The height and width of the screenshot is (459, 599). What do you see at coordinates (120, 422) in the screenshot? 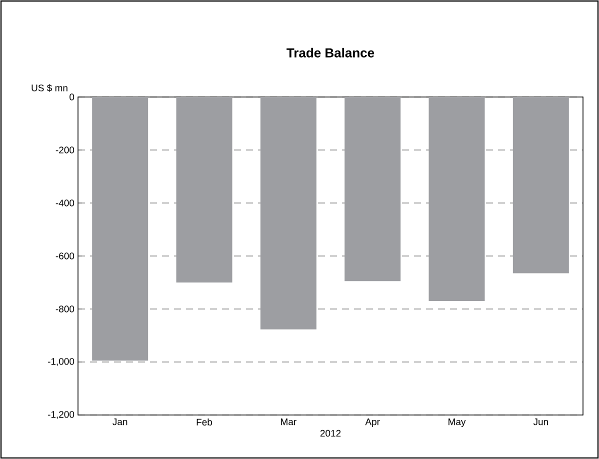
I see `x-tick-label: Jan` at bounding box center [120, 422].